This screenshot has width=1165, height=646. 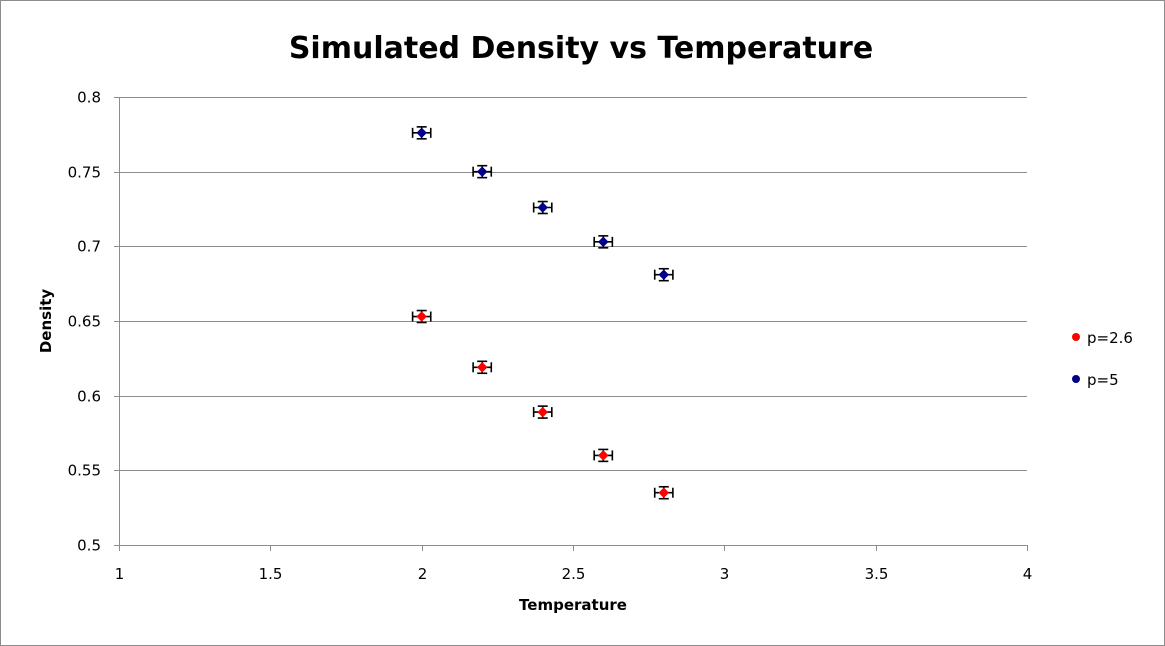 I want to click on x-axis-ticks: 1 1.5 2 2.5 3 3.5 4, so click(x=574, y=564).